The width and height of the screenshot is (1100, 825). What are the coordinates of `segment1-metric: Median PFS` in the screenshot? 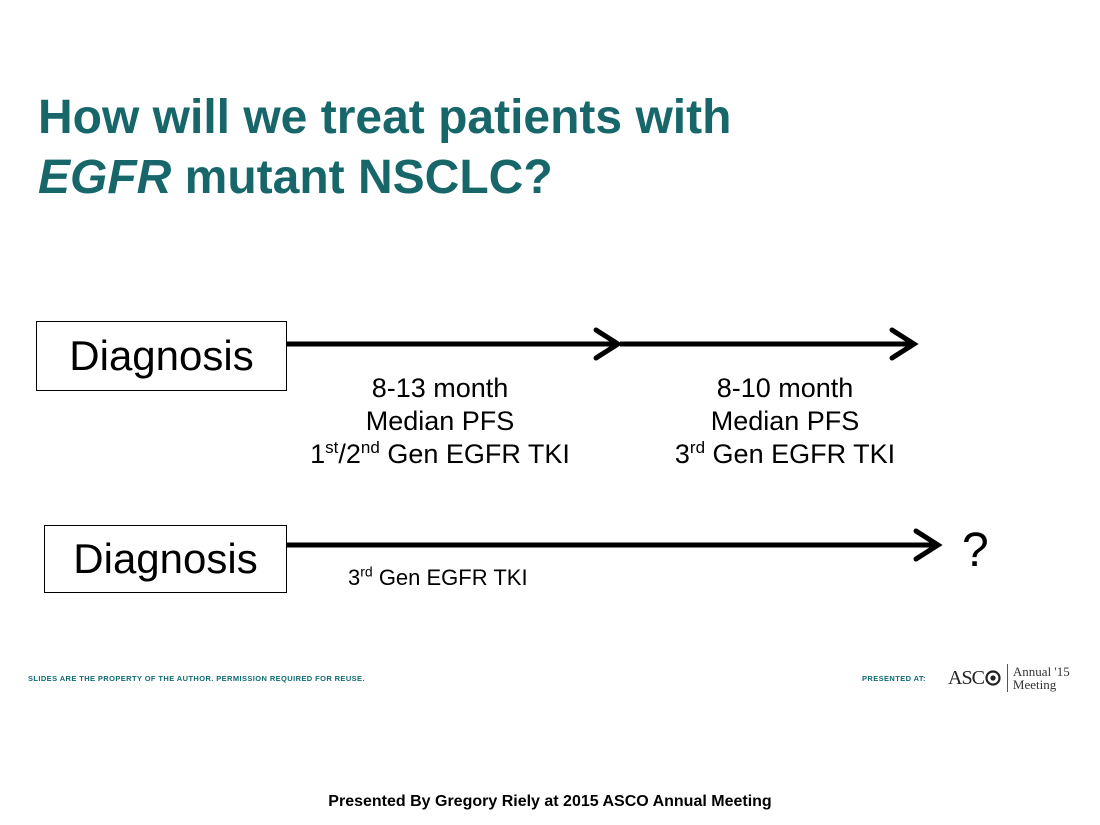 It's located at (440, 421).